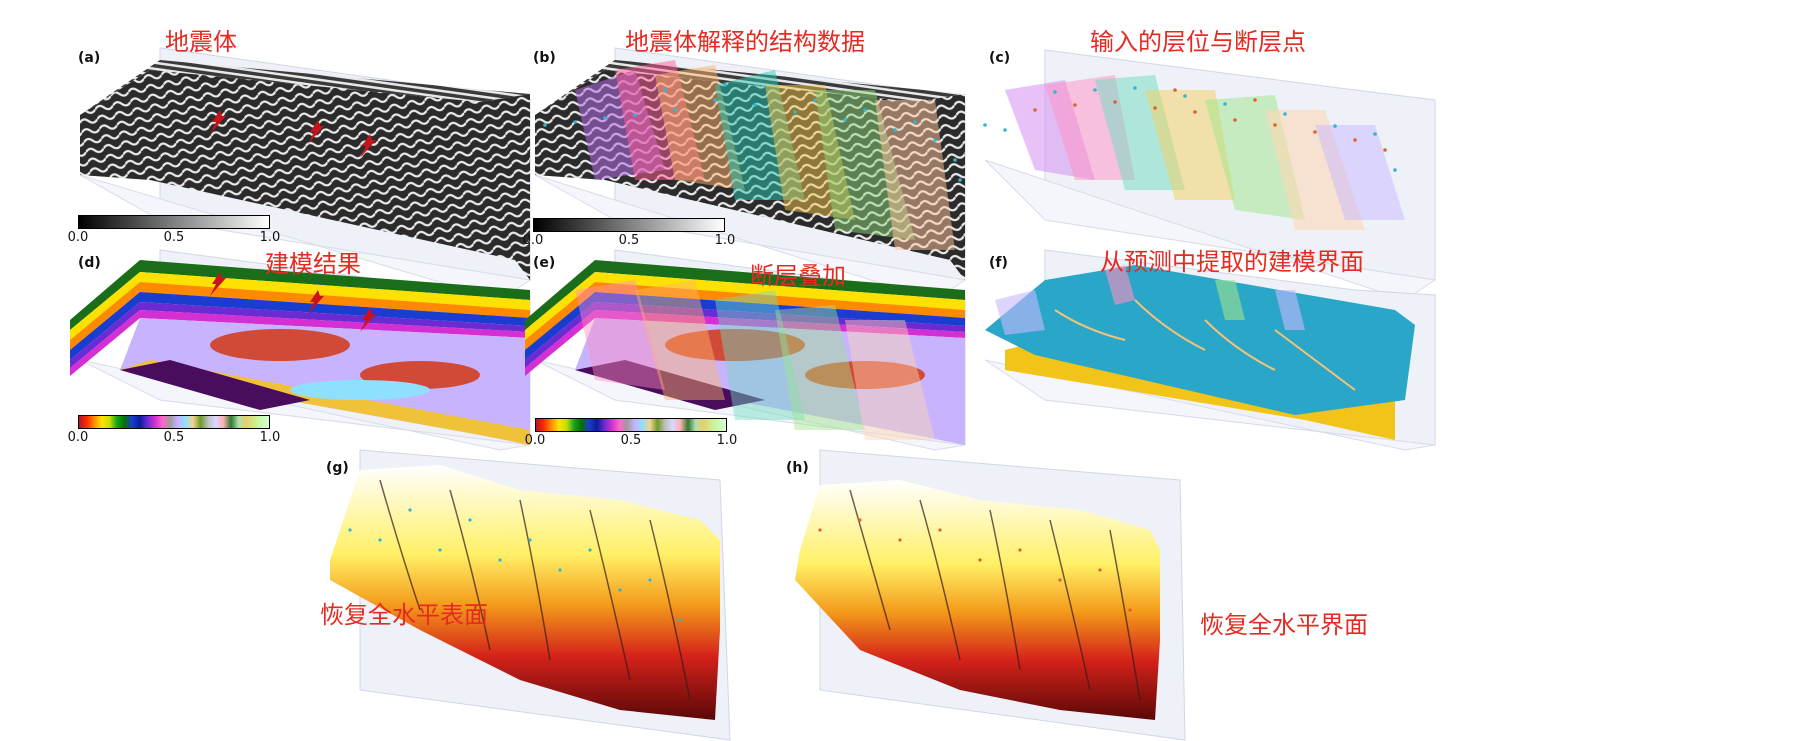  What do you see at coordinates (544, 263) in the screenshot?
I see `panel-letter: (e)` at bounding box center [544, 263].